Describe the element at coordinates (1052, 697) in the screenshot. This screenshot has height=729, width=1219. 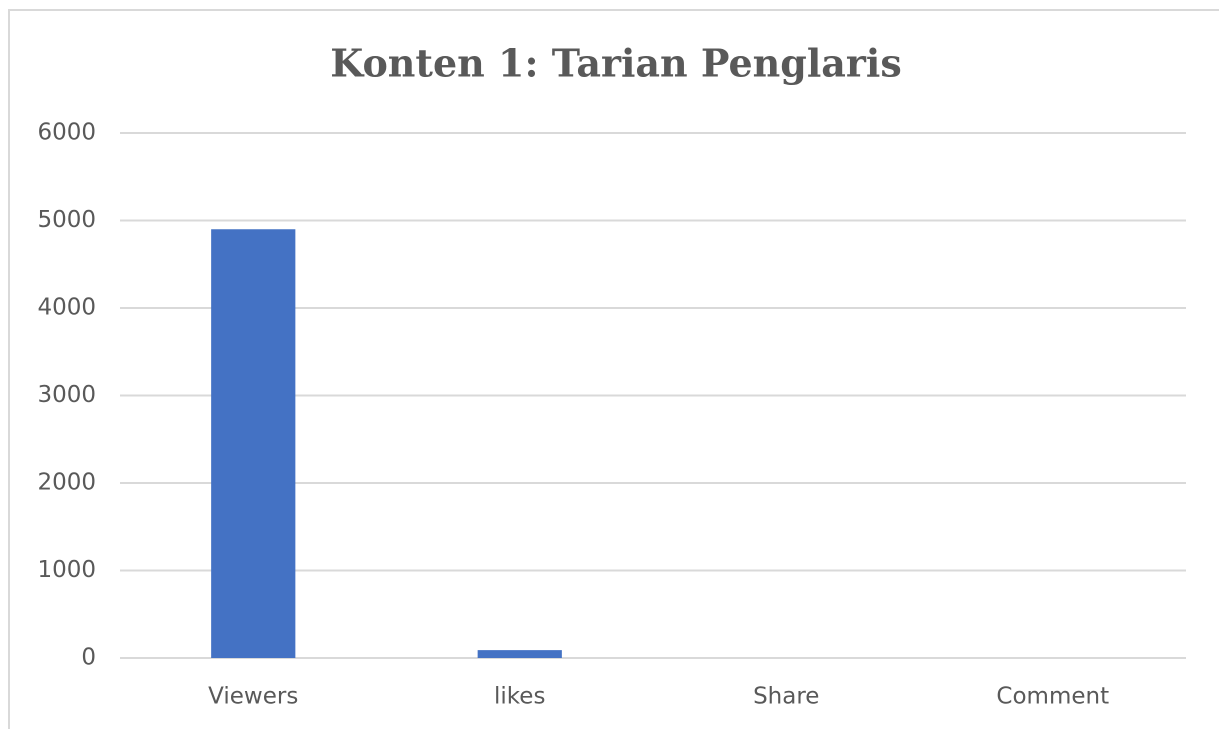
I see `x-tick-label: Comment` at that location.